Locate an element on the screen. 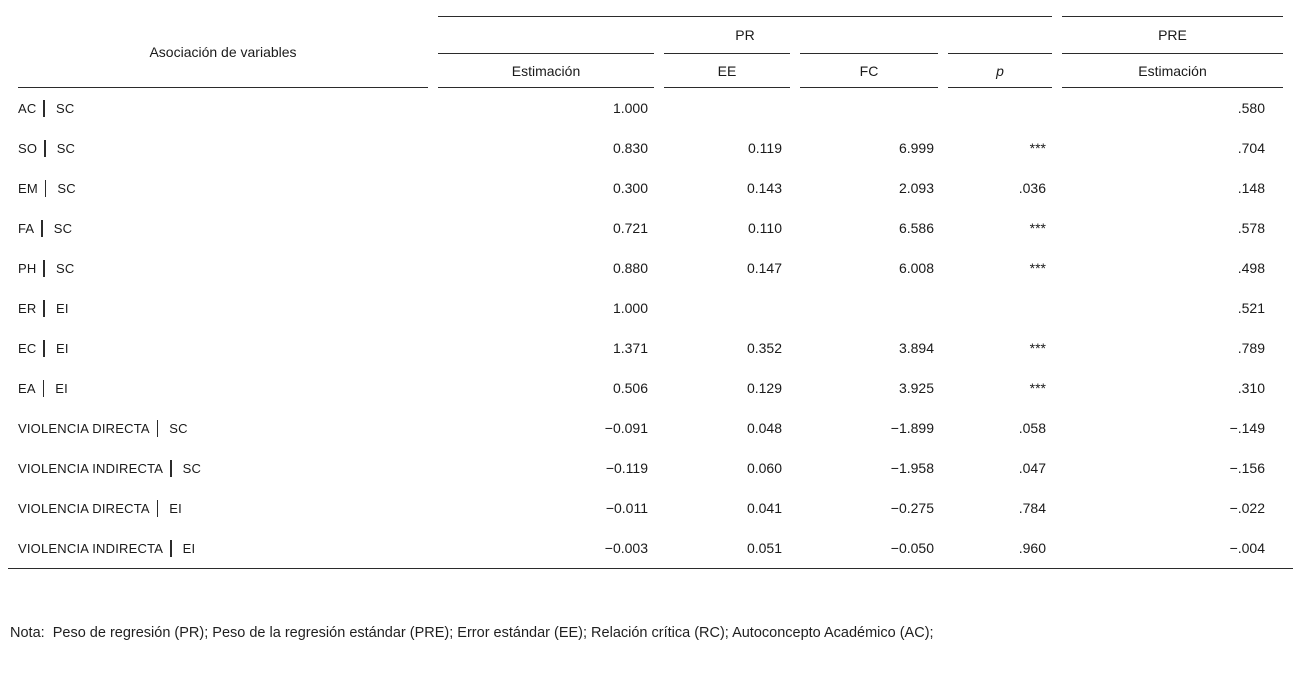 Image resolution: width=1310 pixels, height=677 pixels. row-label: VIOLENCIA INDIRECTA EI is located at coordinates (223, 548).